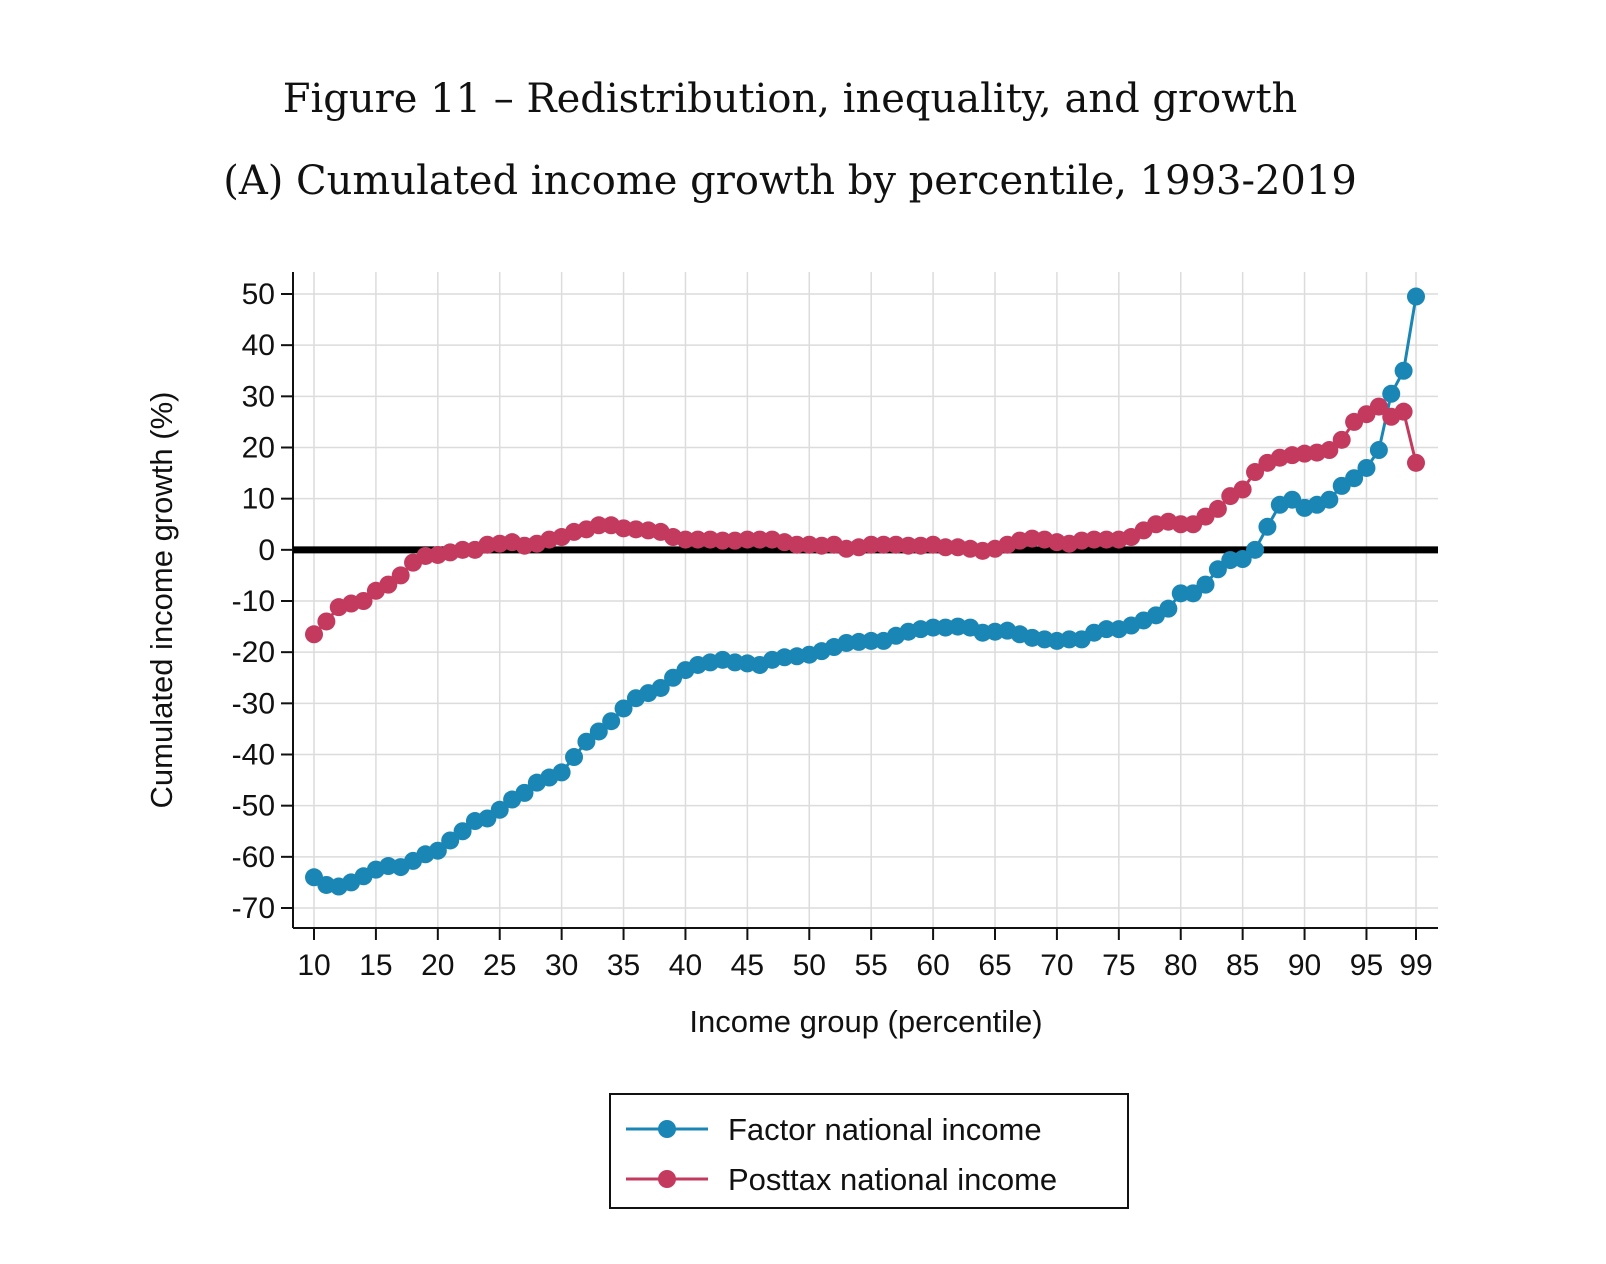 The width and height of the screenshot is (1606, 1264). What do you see at coordinates (253, 601) in the screenshot?
I see `y-tick-label: -10` at bounding box center [253, 601].